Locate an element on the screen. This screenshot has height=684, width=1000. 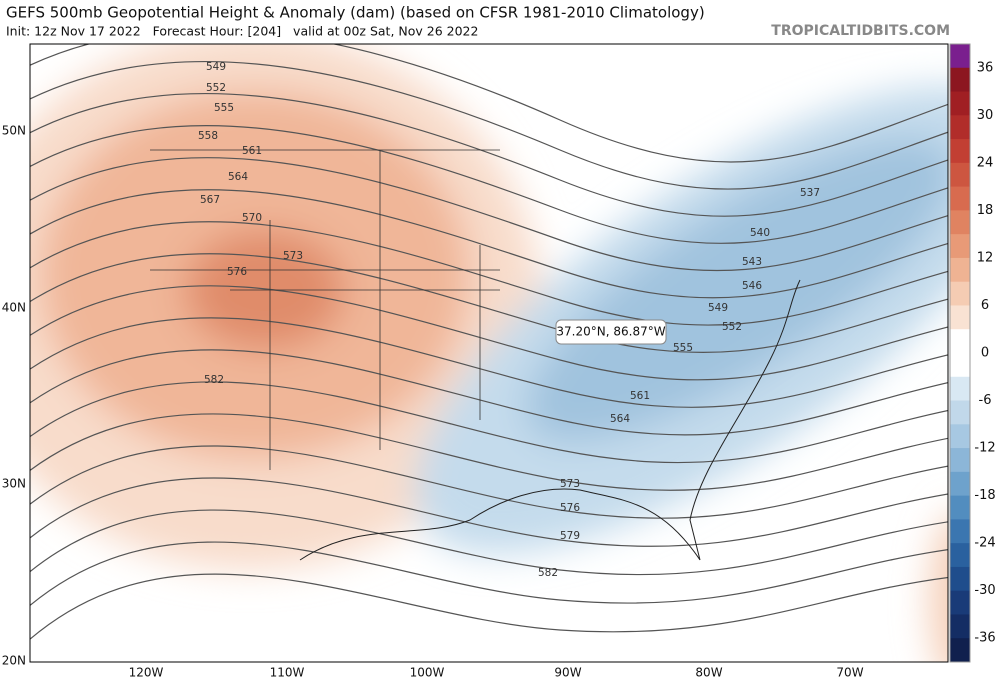
tooltip-text: 37.20°N, 86.87°W is located at coordinates (610, 332).